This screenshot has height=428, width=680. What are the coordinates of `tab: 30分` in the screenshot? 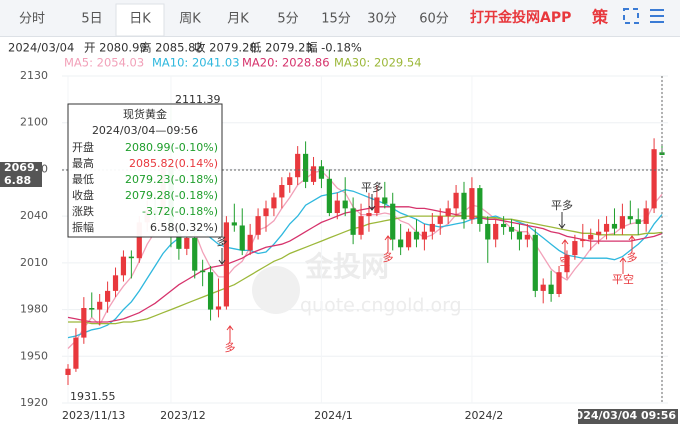 It's located at (382, 19).